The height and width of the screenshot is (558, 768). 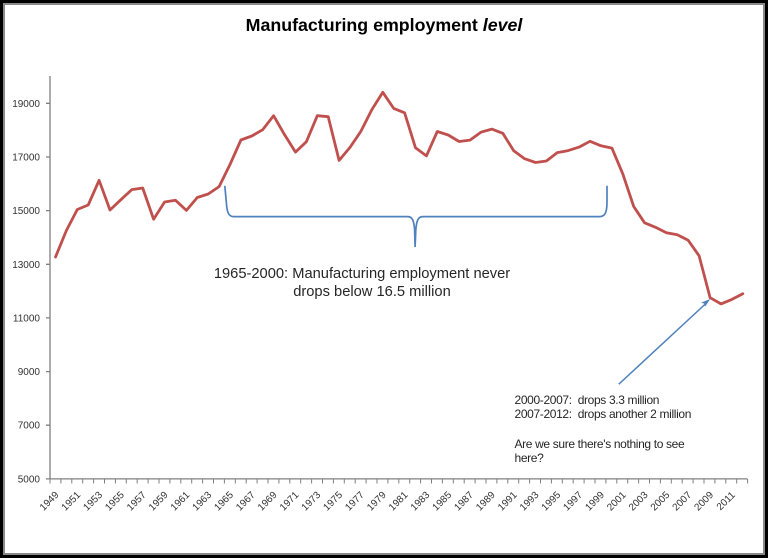 What do you see at coordinates (312, 502) in the screenshot?
I see `svg-text: 1973` at bounding box center [312, 502].